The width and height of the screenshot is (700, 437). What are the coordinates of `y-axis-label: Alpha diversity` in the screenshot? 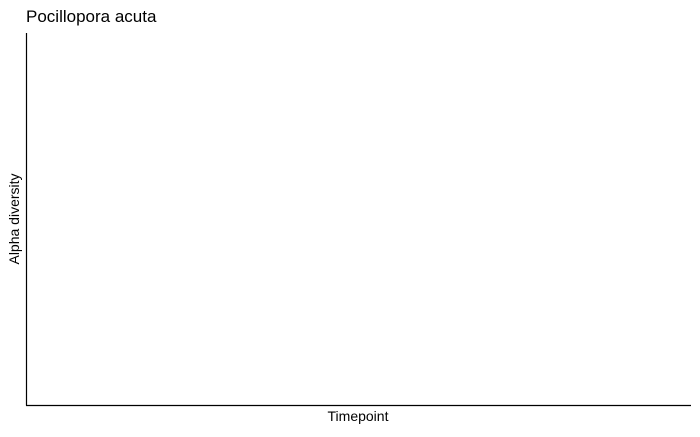 It's located at (14, 218).